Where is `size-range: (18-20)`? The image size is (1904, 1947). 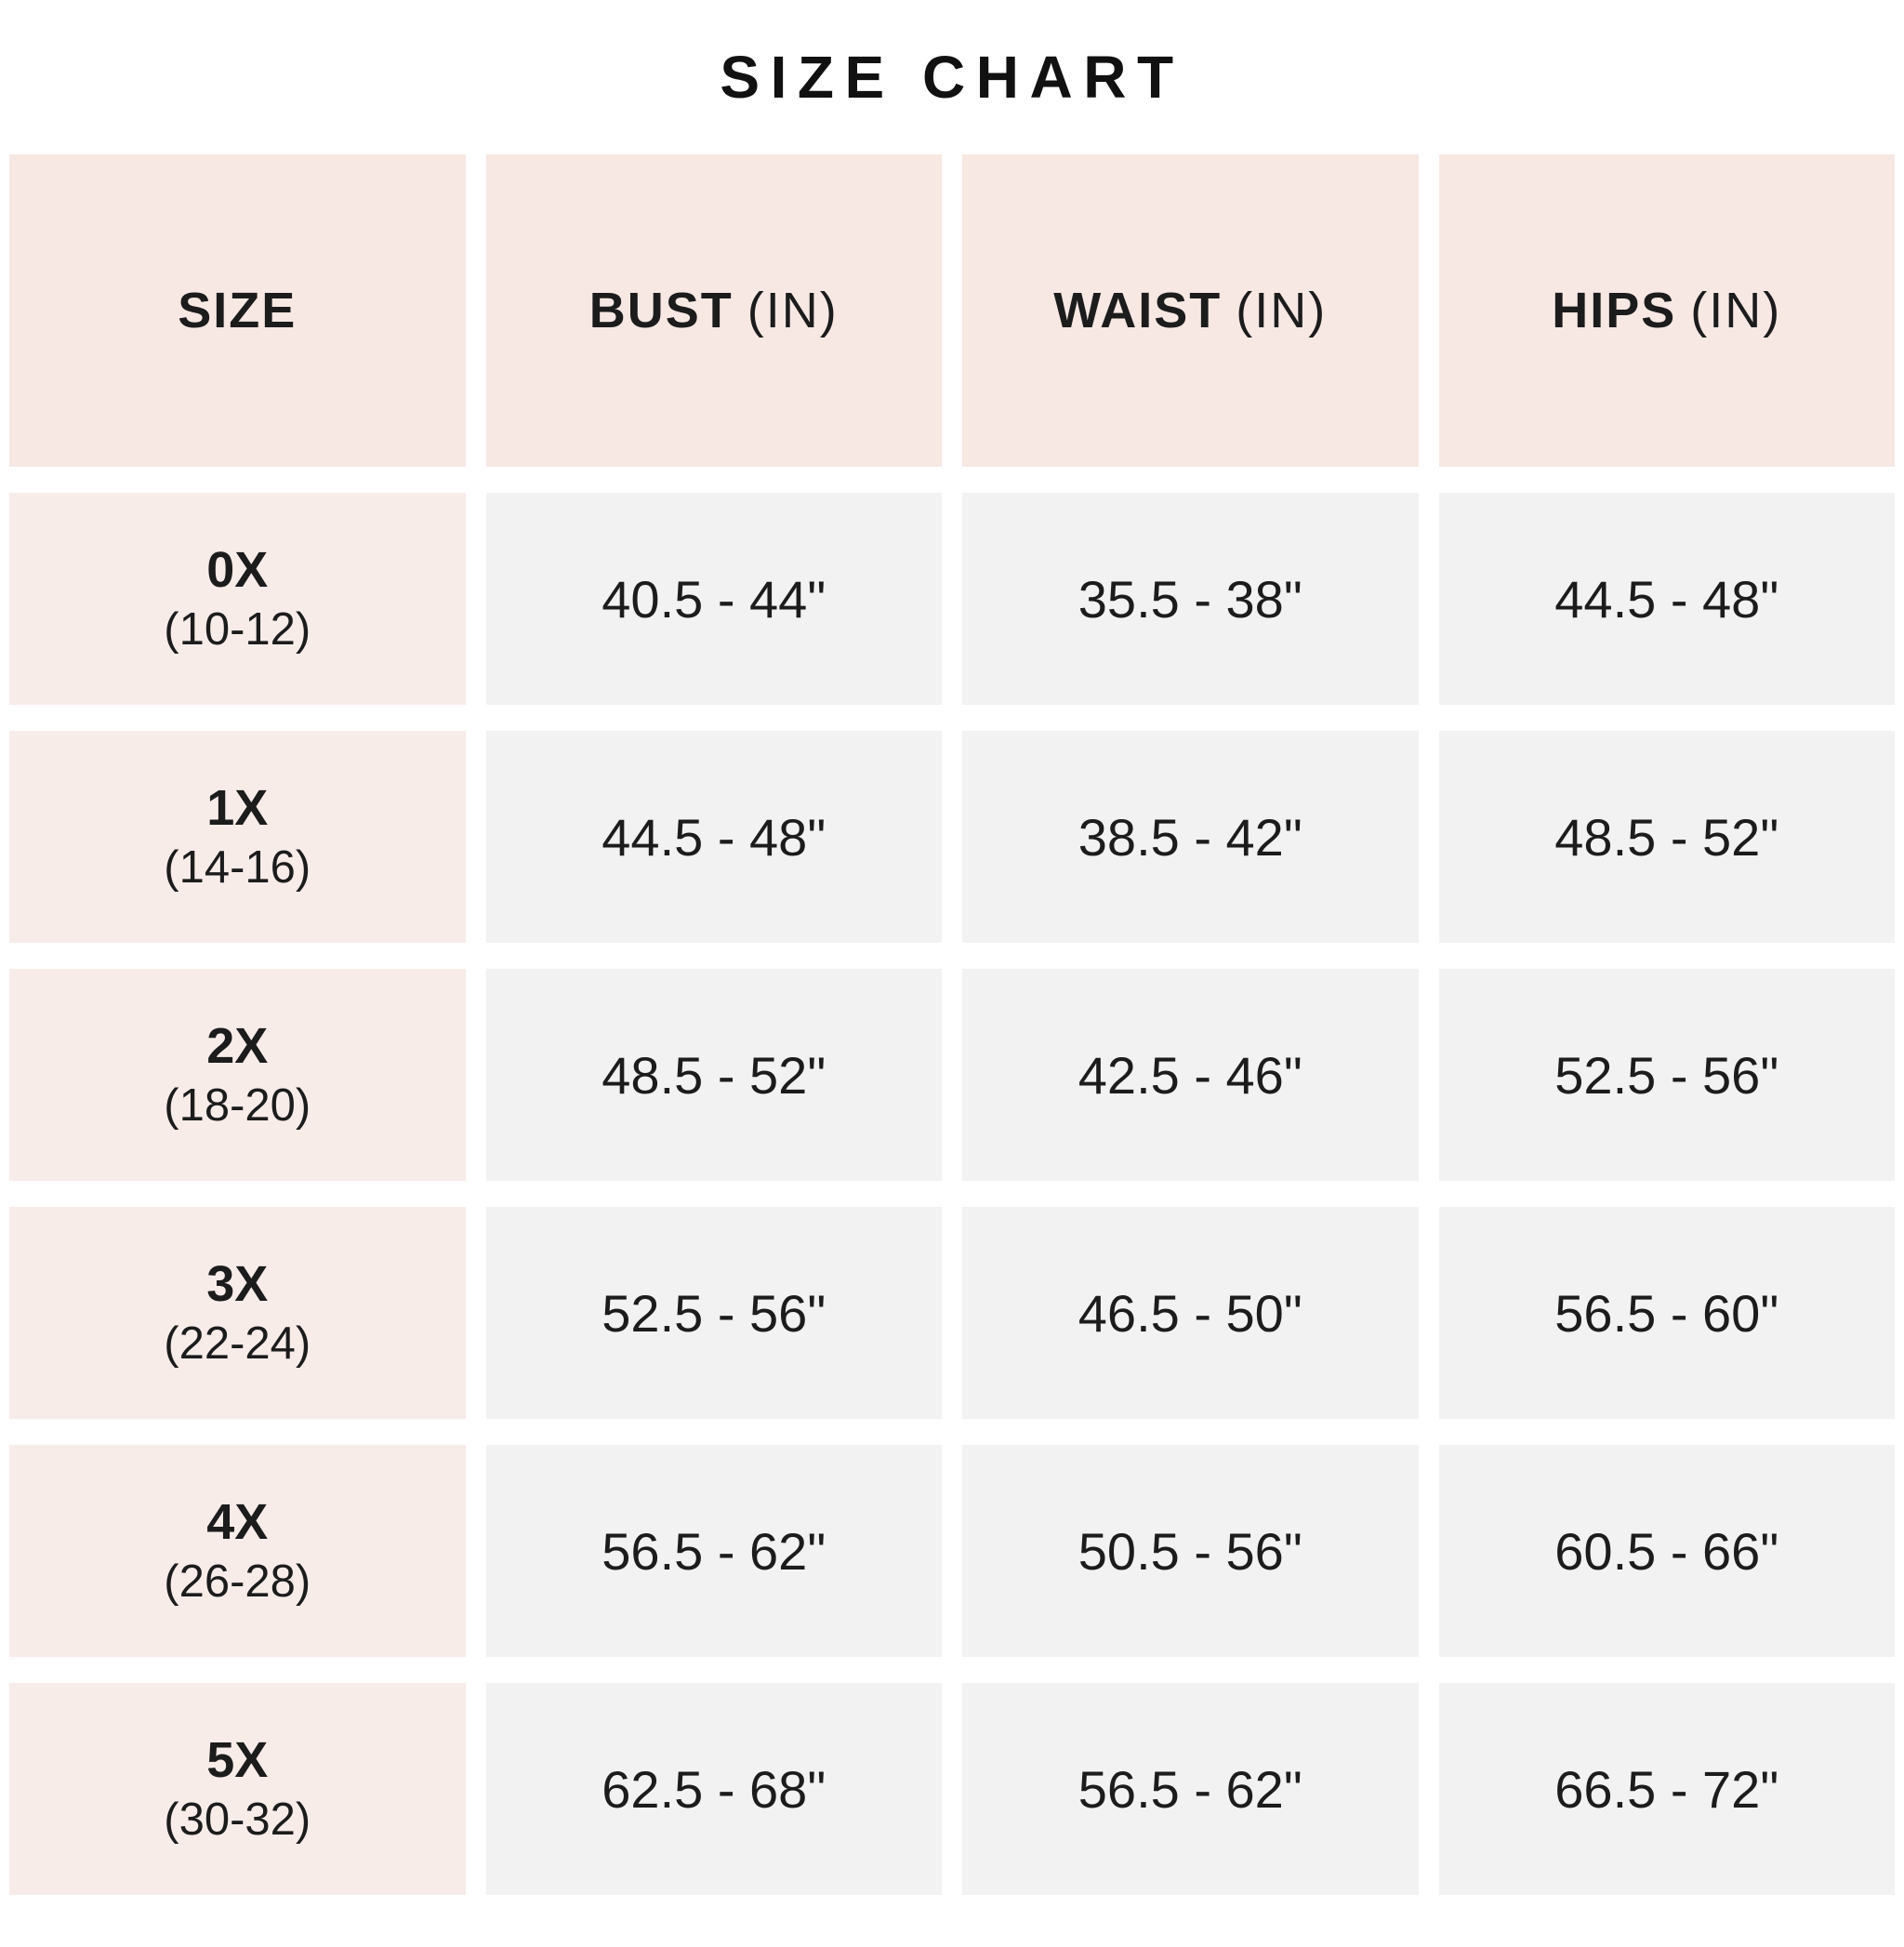
size-range: (18-20) is located at coordinates (237, 1106).